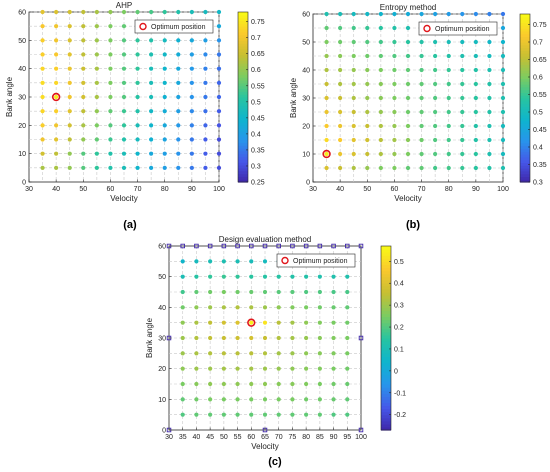 This screenshot has height=472, width=550. Describe the element at coordinates (22, 98) in the screenshot. I see `y-tick-label: 30` at that location.